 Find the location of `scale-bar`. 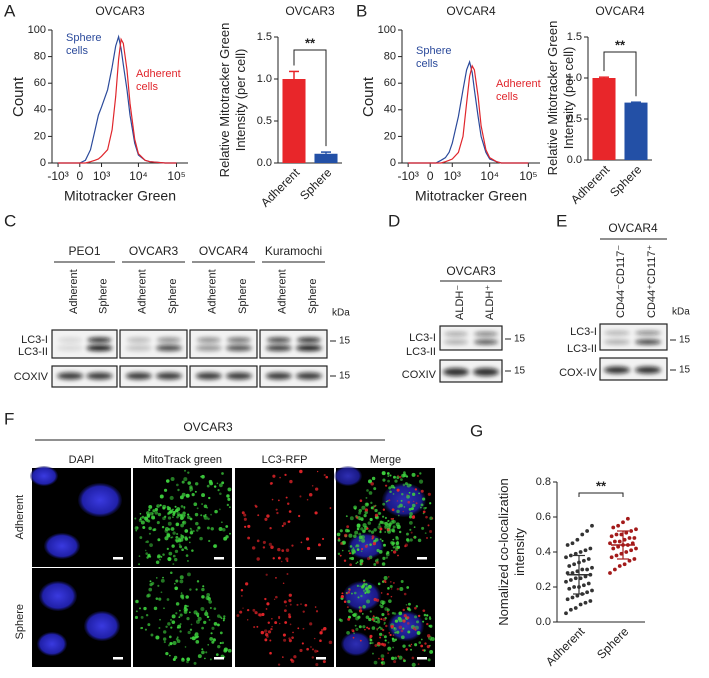

scale-bar is located at coordinates (118, 558).